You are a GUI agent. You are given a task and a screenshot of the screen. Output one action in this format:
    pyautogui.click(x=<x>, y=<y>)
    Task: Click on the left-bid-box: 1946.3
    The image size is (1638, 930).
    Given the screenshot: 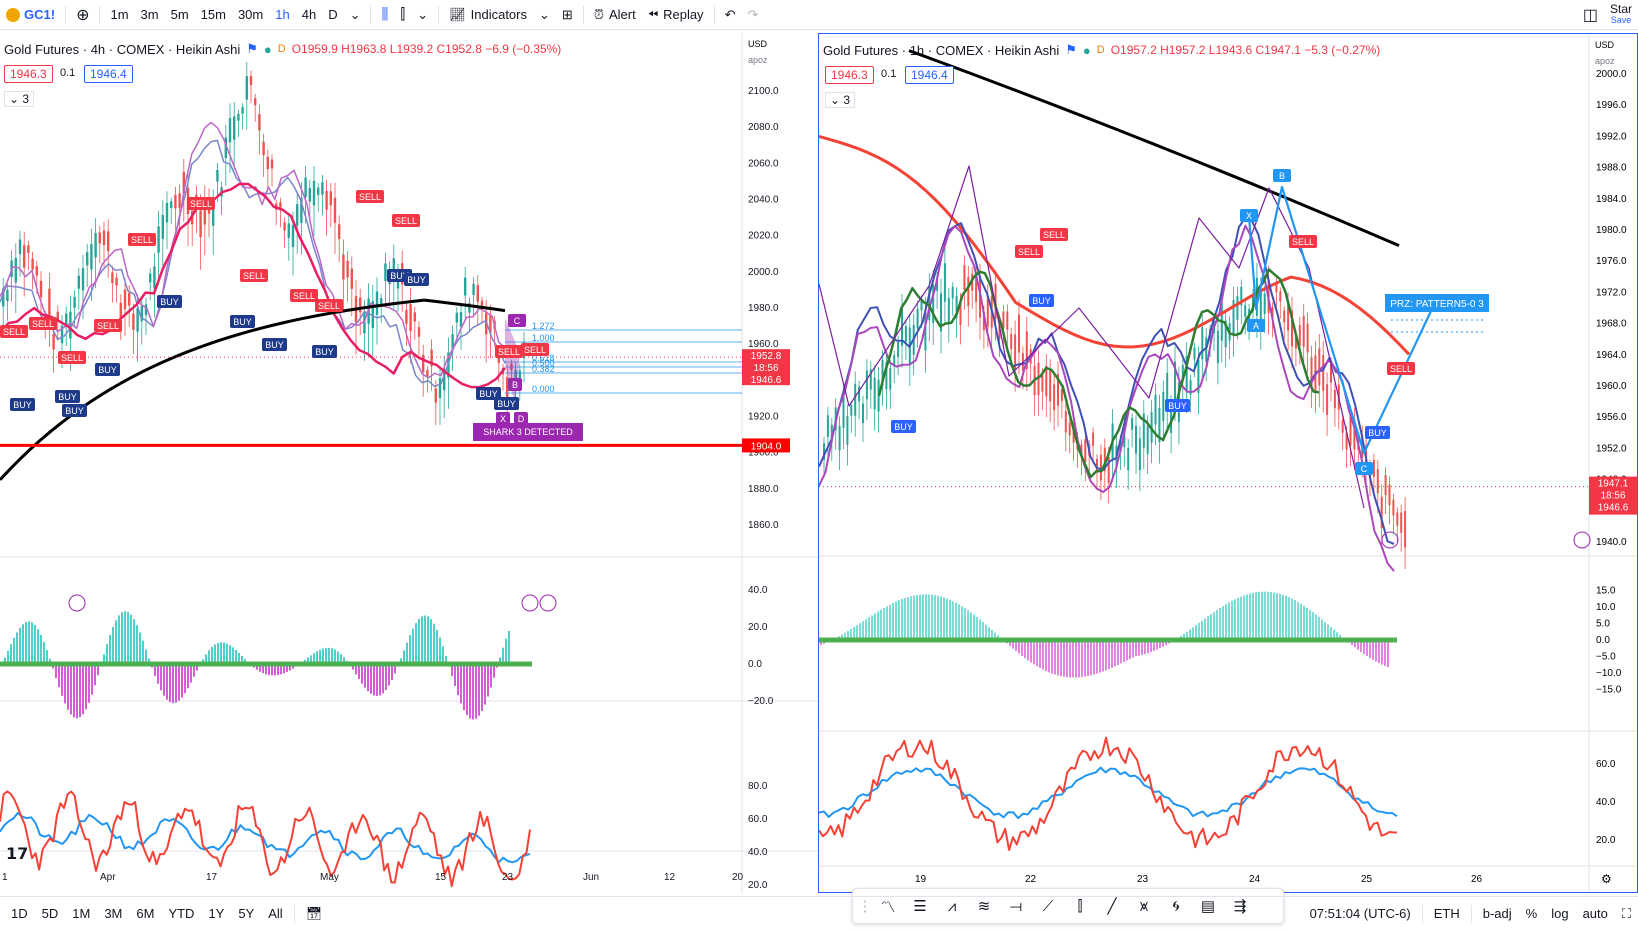 What is the action you would take?
    pyautogui.click(x=28, y=74)
    